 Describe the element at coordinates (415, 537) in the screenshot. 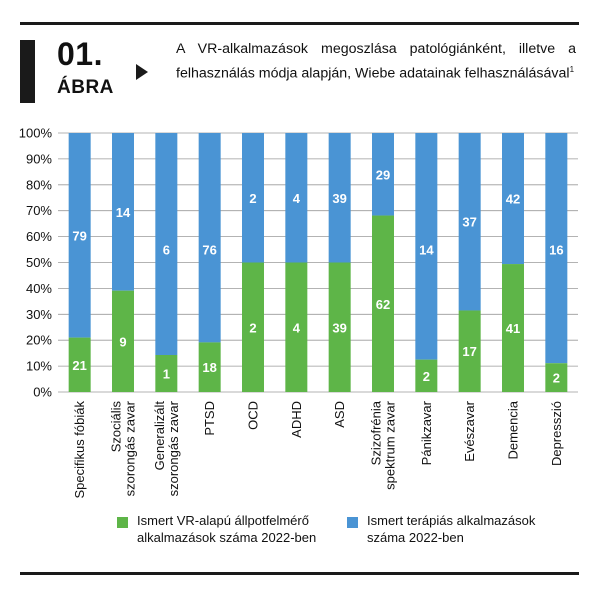

I see `legend-label-blue-line2: száma 2022-ben` at that location.